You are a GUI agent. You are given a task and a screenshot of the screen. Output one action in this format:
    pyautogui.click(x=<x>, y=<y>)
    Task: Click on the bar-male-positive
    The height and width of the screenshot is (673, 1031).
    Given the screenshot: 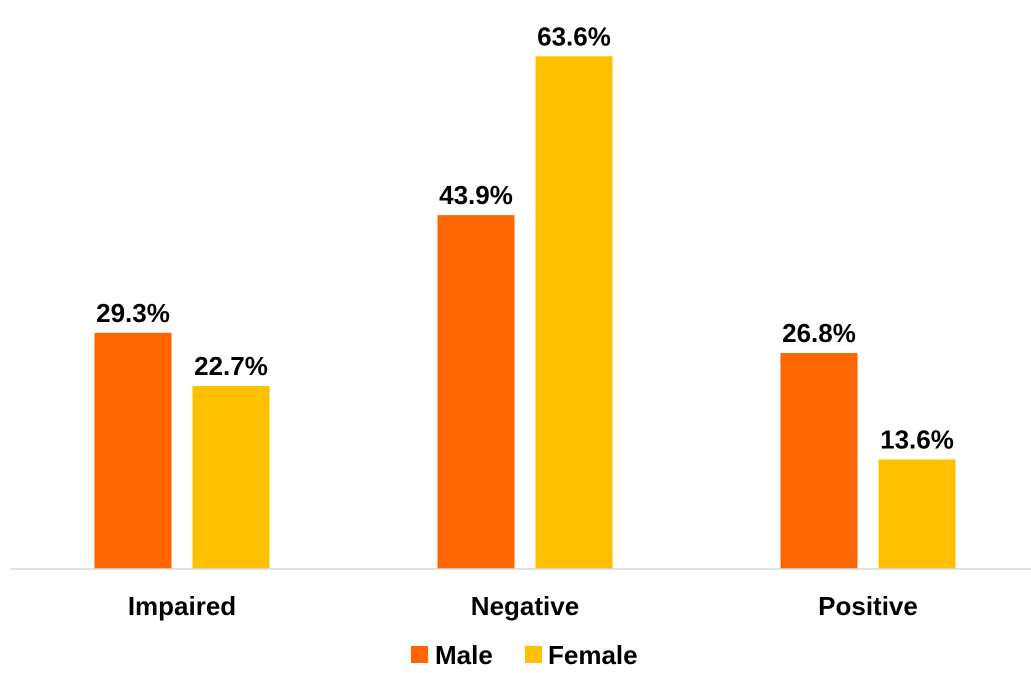 What is the action you would take?
    pyautogui.click(x=819, y=461)
    